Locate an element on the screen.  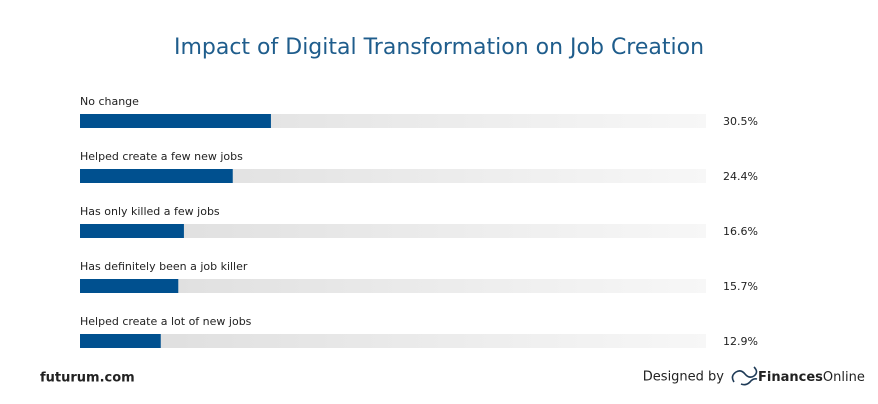
brand-logo is located at coordinates (744, 376).